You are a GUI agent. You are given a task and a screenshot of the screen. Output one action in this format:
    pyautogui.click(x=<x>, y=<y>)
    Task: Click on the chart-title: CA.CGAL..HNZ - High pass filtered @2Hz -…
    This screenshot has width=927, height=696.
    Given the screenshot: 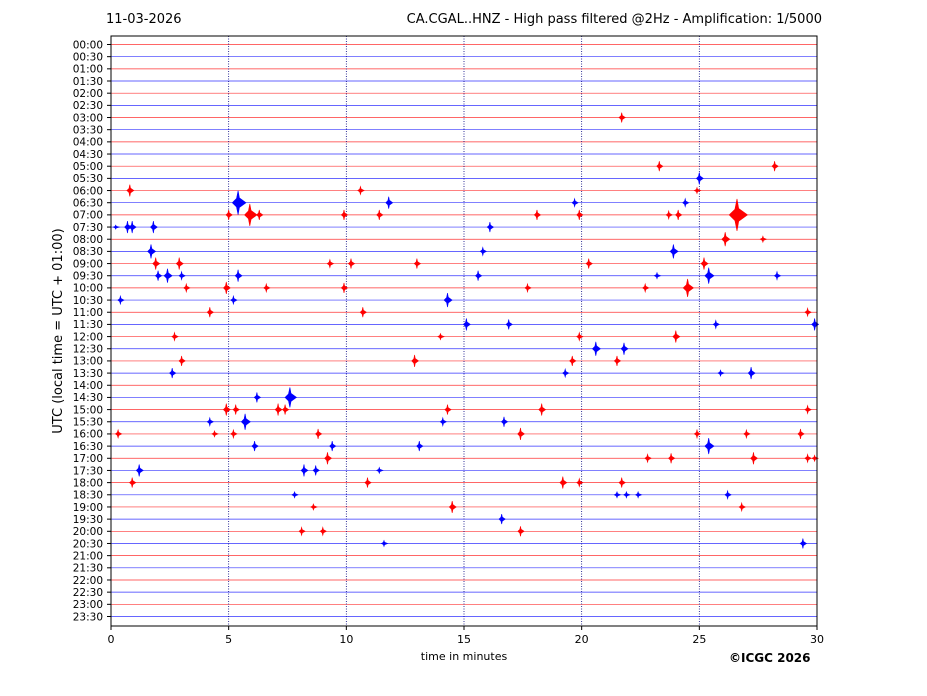 What is the action you would take?
    pyautogui.click(x=614, y=19)
    